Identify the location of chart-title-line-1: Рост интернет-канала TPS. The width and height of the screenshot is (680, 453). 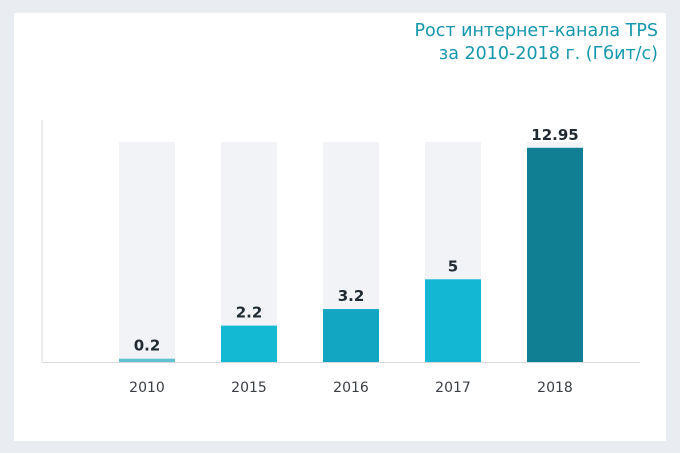
(536, 31).